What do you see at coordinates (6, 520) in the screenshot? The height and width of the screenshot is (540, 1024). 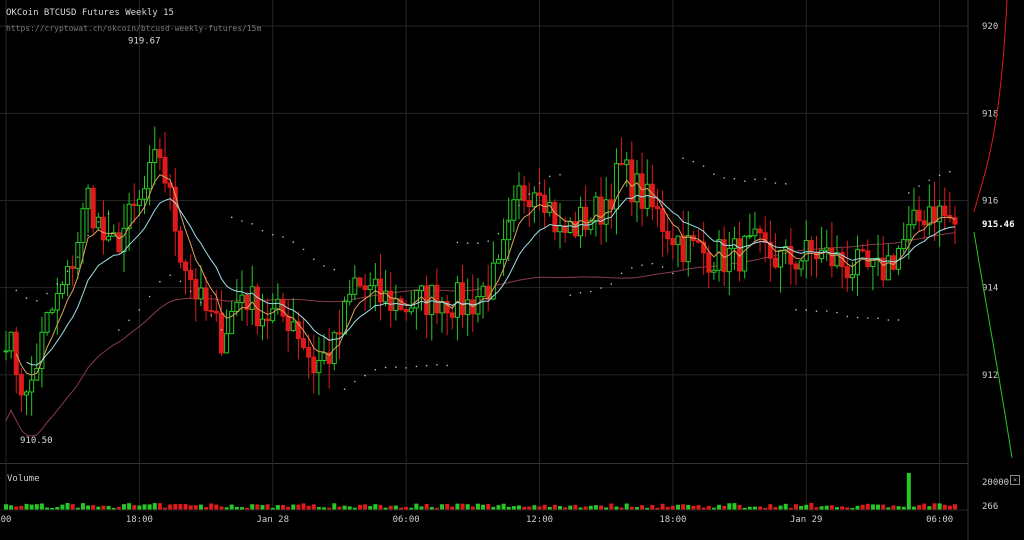 I see `x-tick-label: 00` at bounding box center [6, 520].